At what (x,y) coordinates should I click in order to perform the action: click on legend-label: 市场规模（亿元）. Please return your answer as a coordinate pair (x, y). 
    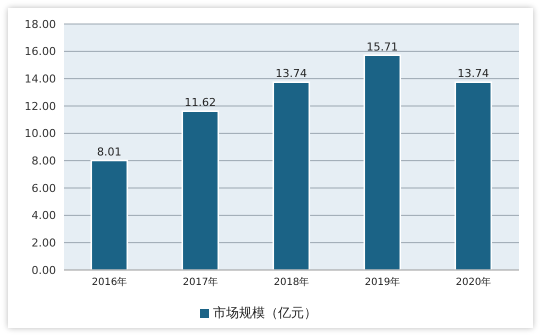
    Looking at the image, I should click on (265, 313).